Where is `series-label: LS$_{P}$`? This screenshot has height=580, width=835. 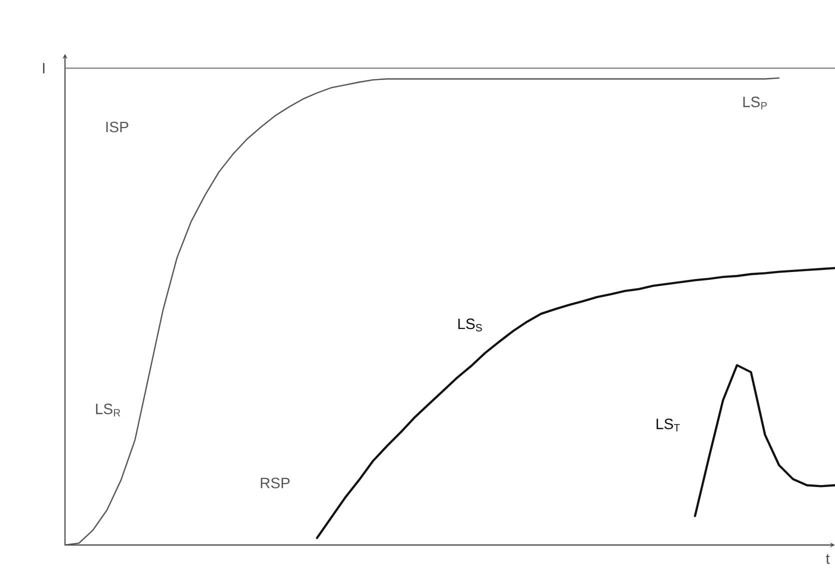
series-label: LS$_{P}$ is located at coordinates (755, 103).